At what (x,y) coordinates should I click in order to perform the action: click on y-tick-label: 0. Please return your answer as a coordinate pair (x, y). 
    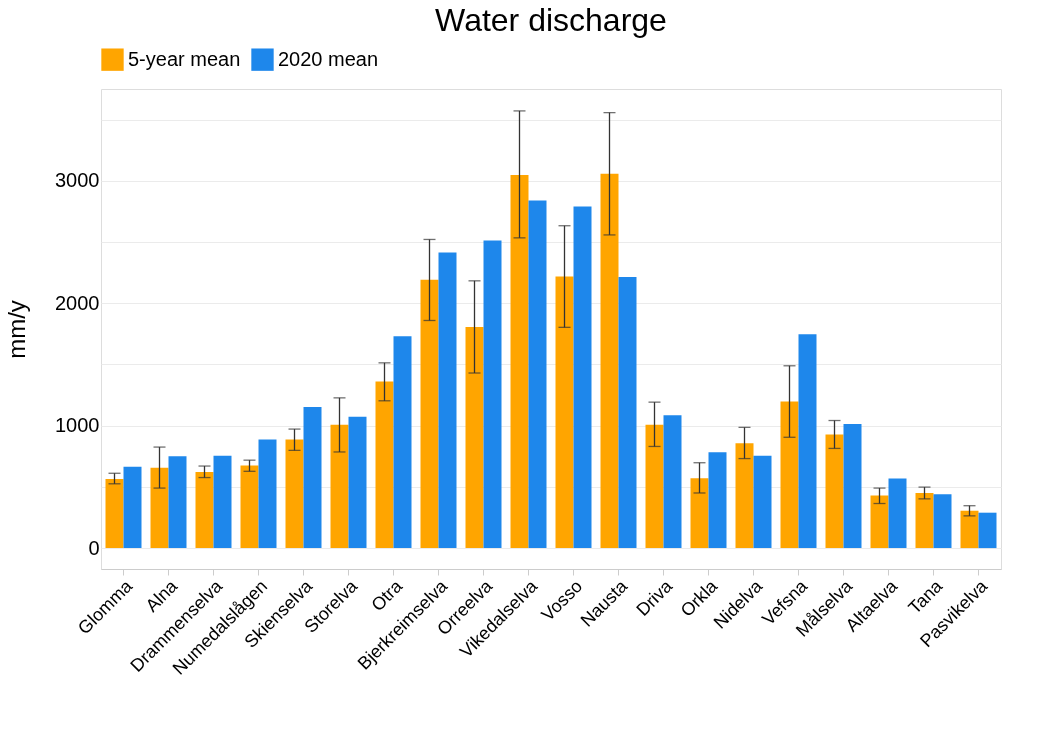
    Looking at the image, I should click on (94, 547).